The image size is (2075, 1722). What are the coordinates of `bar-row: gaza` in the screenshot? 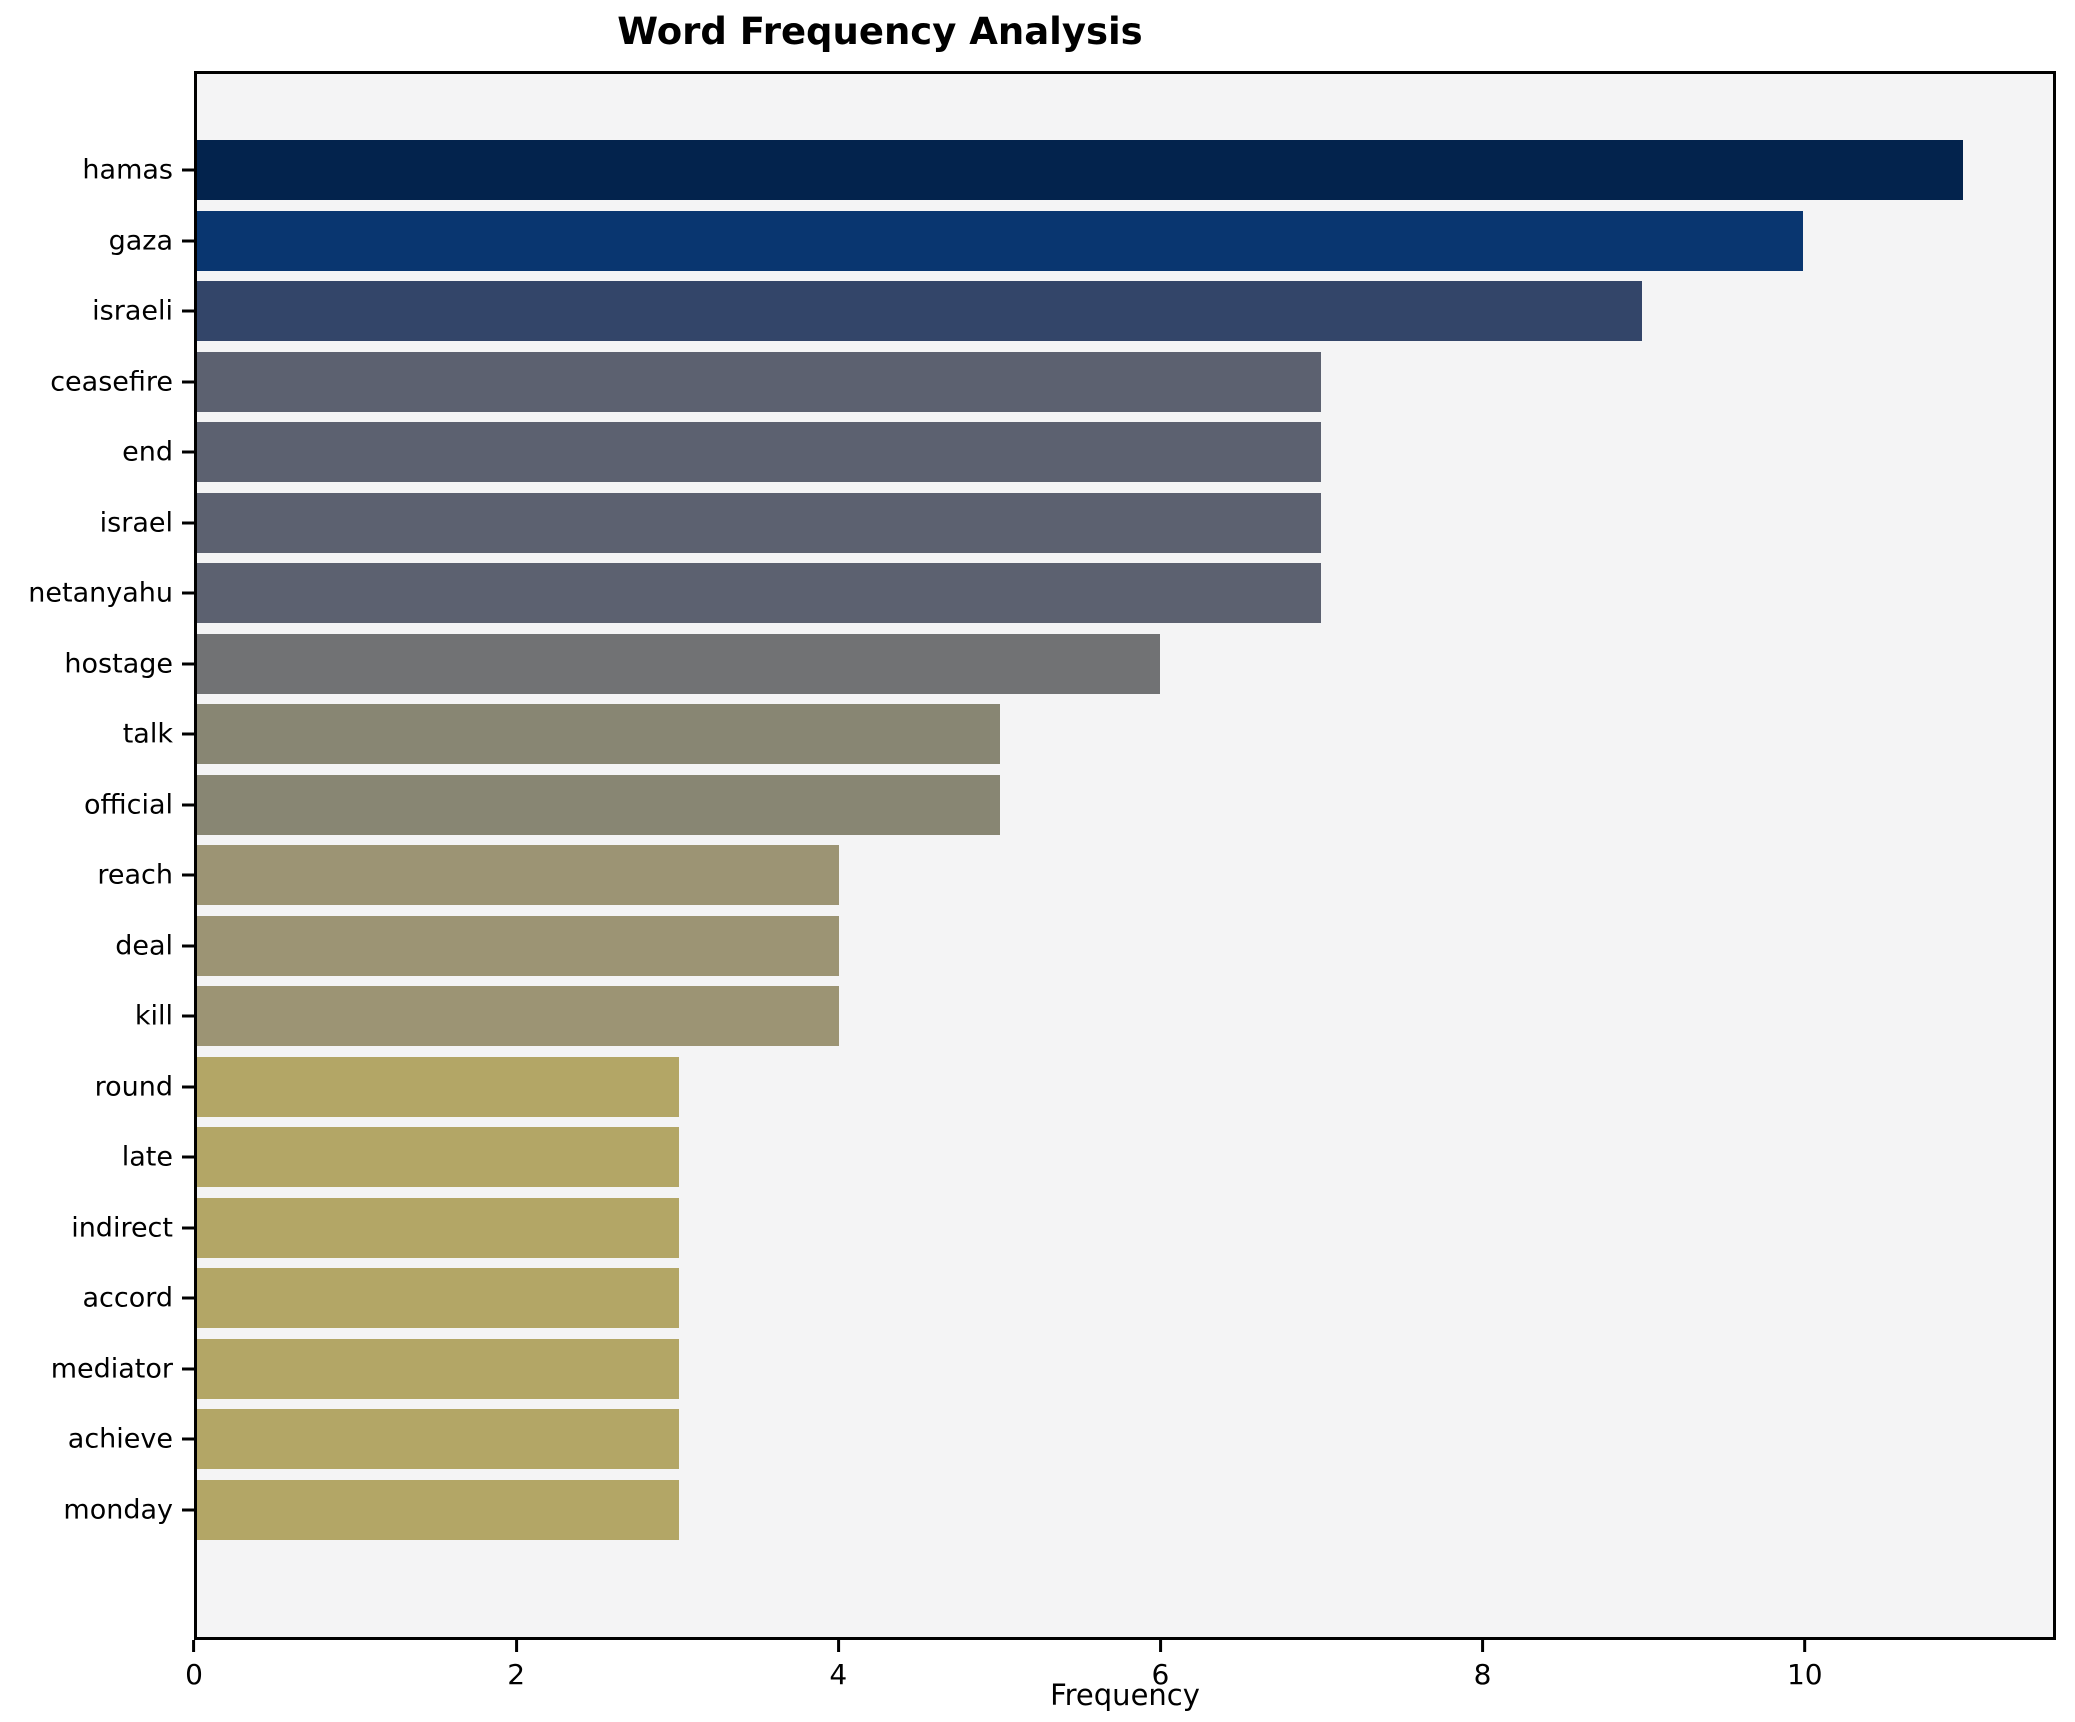 It's located at (1081, 240).